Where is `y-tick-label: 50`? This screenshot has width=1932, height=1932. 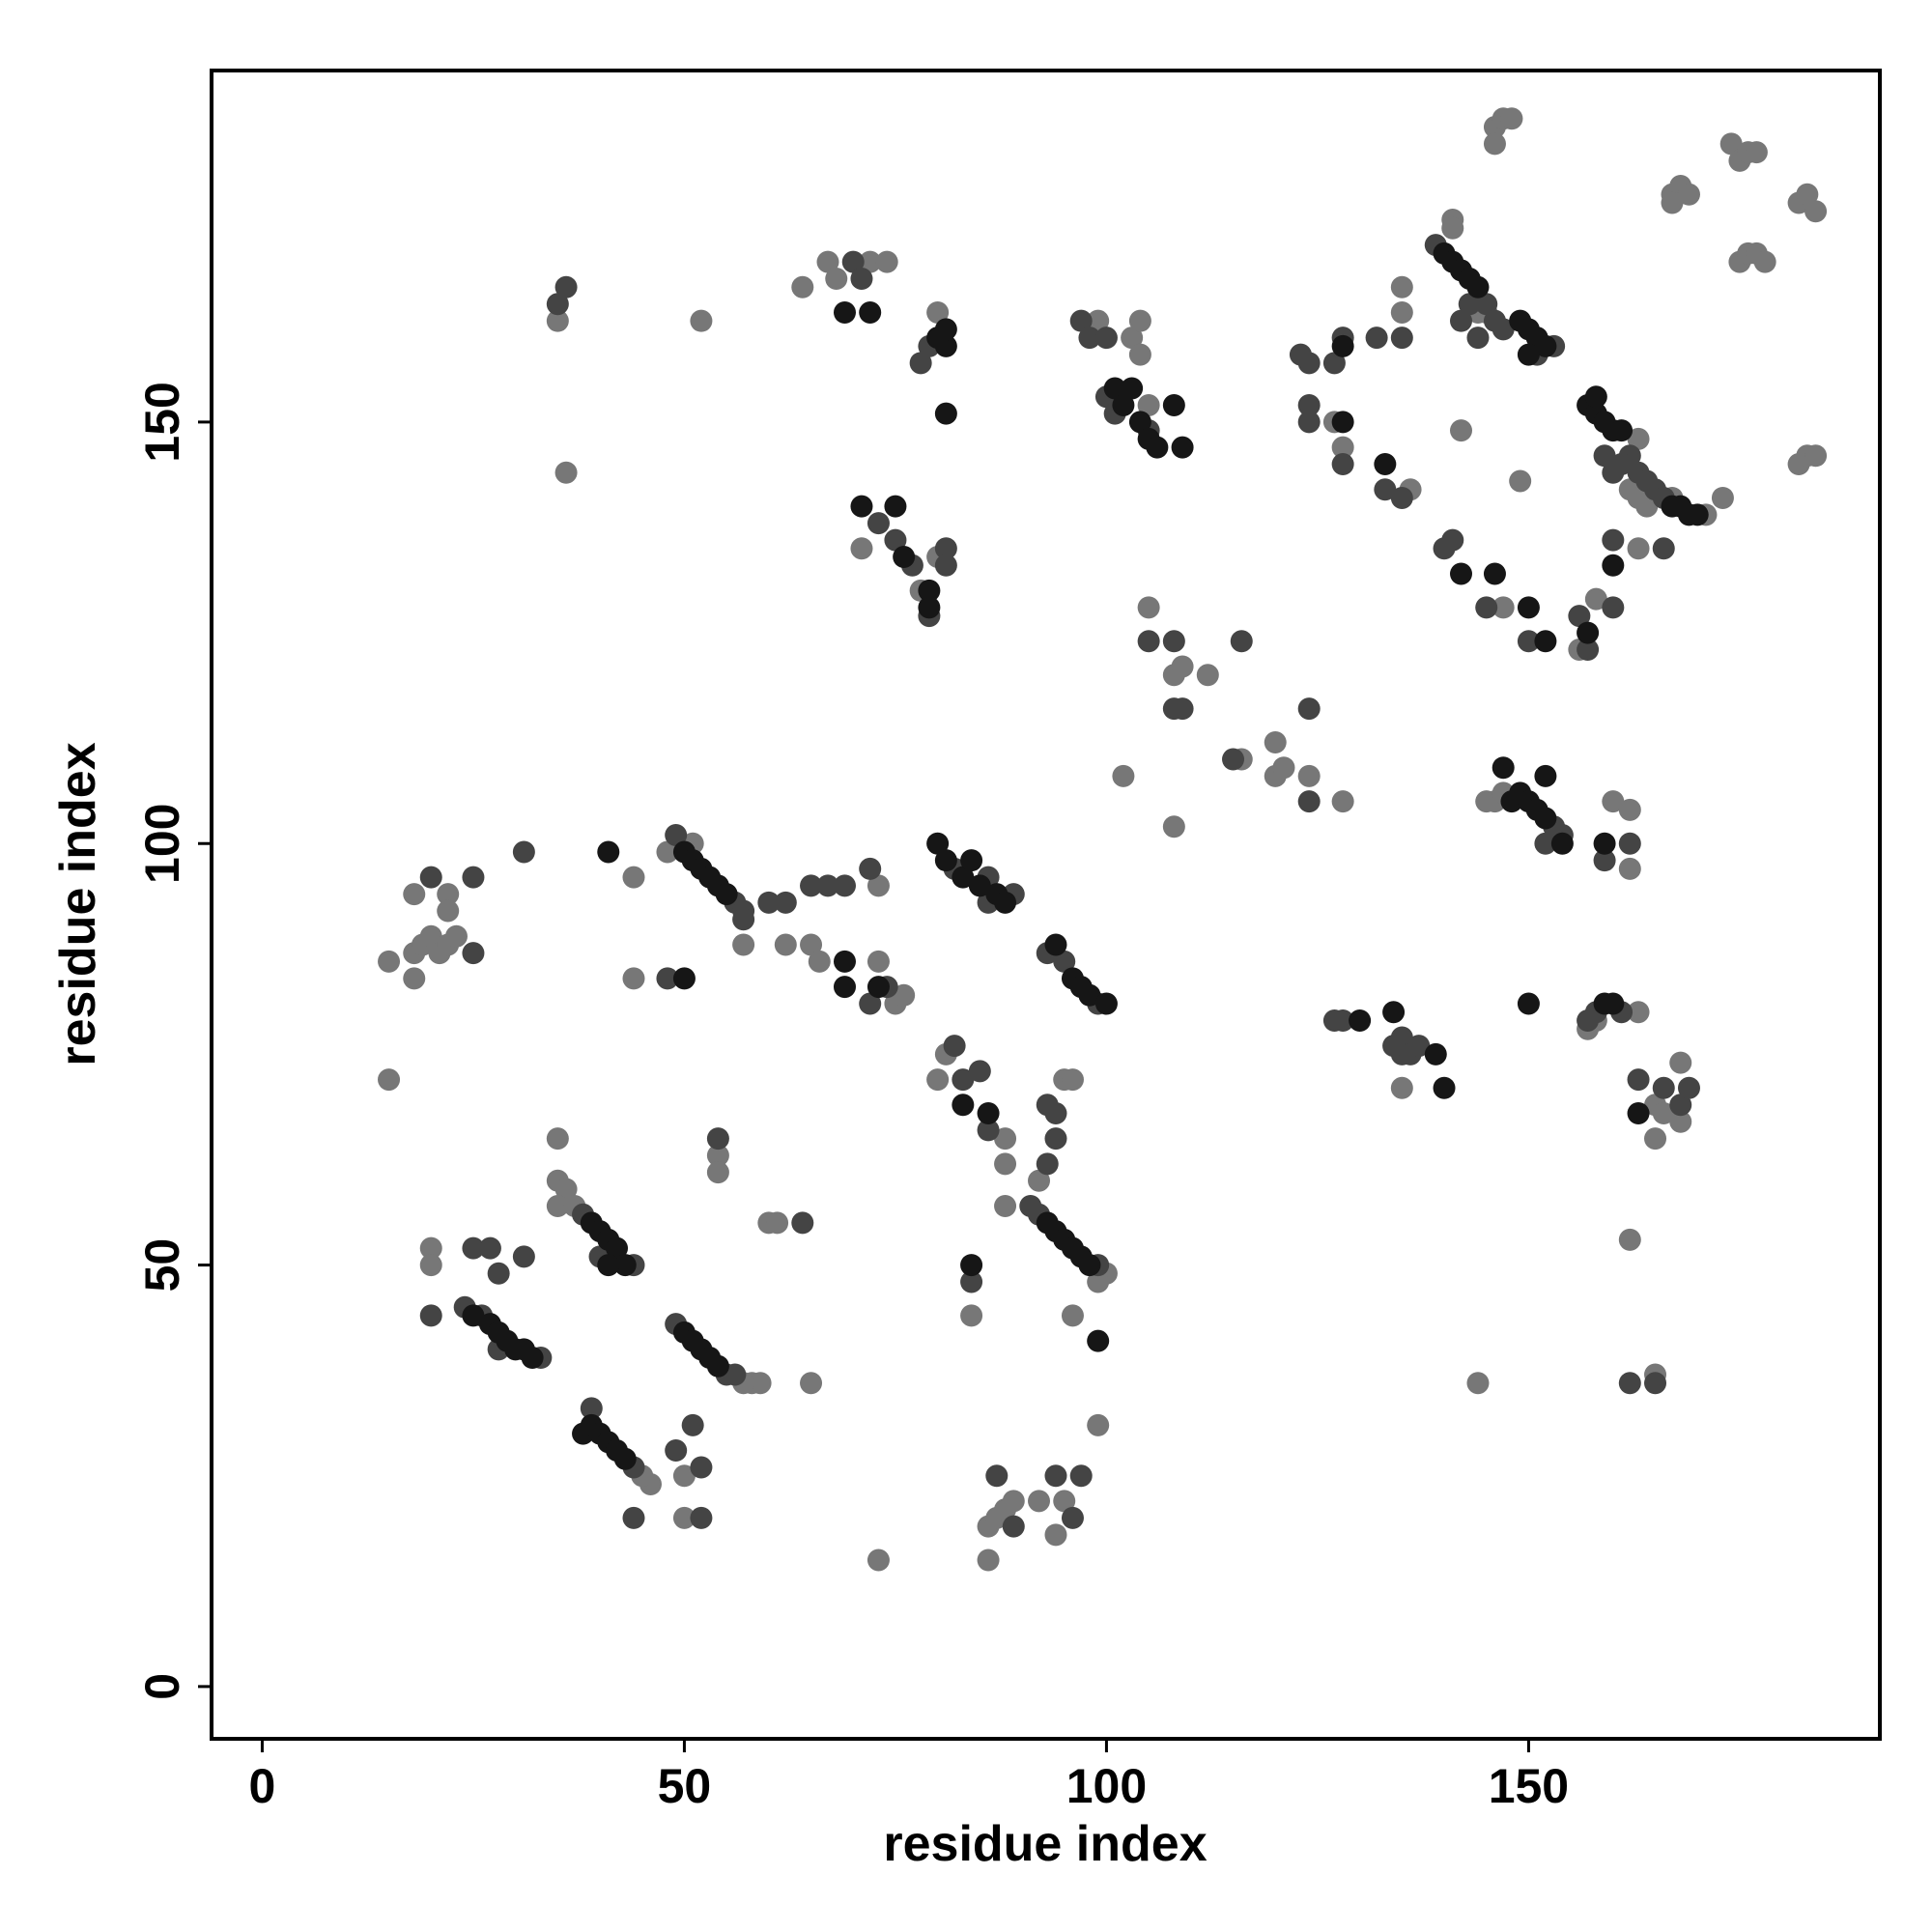 y-tick-label: 50 is located at coordinates (162, 1265).